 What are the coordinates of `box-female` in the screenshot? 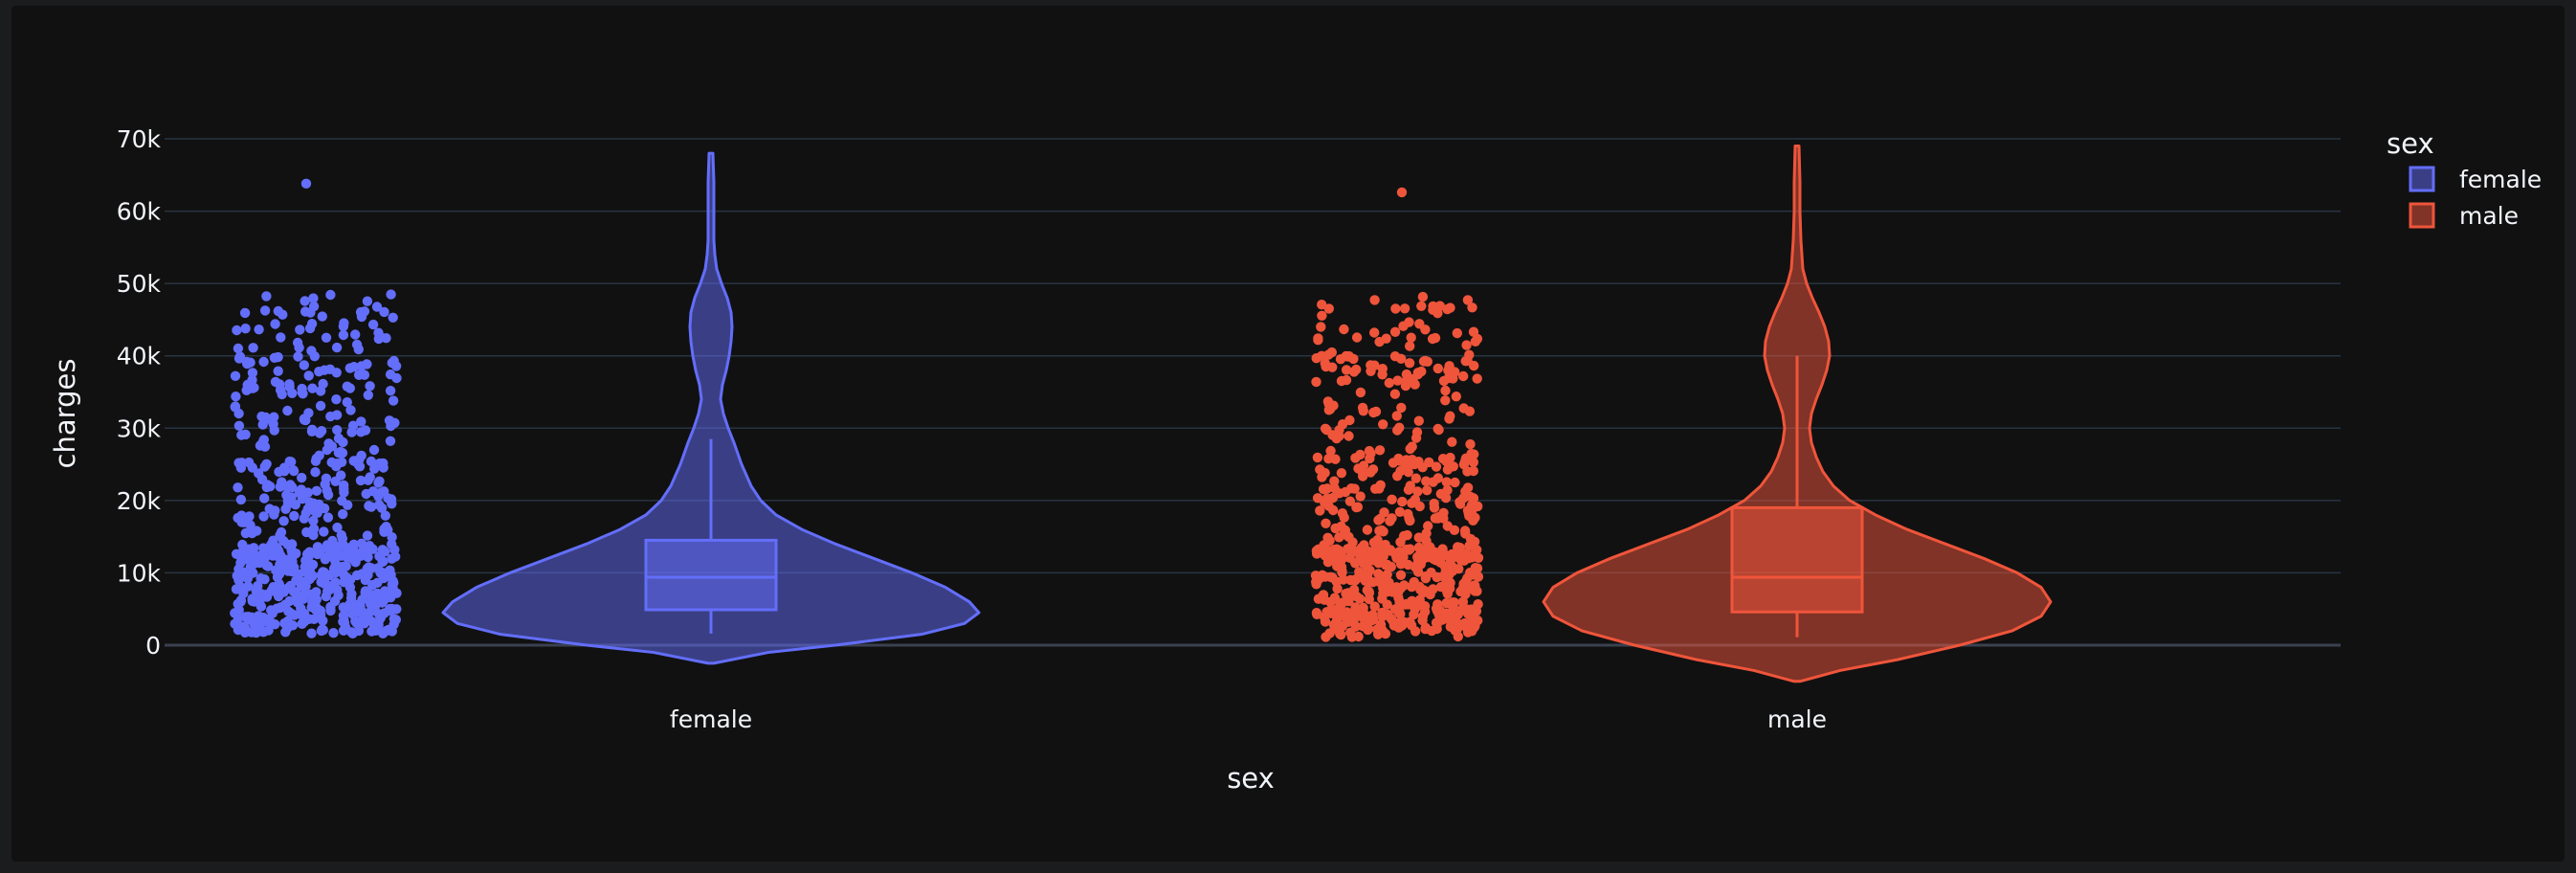 It's located at (711, 575).